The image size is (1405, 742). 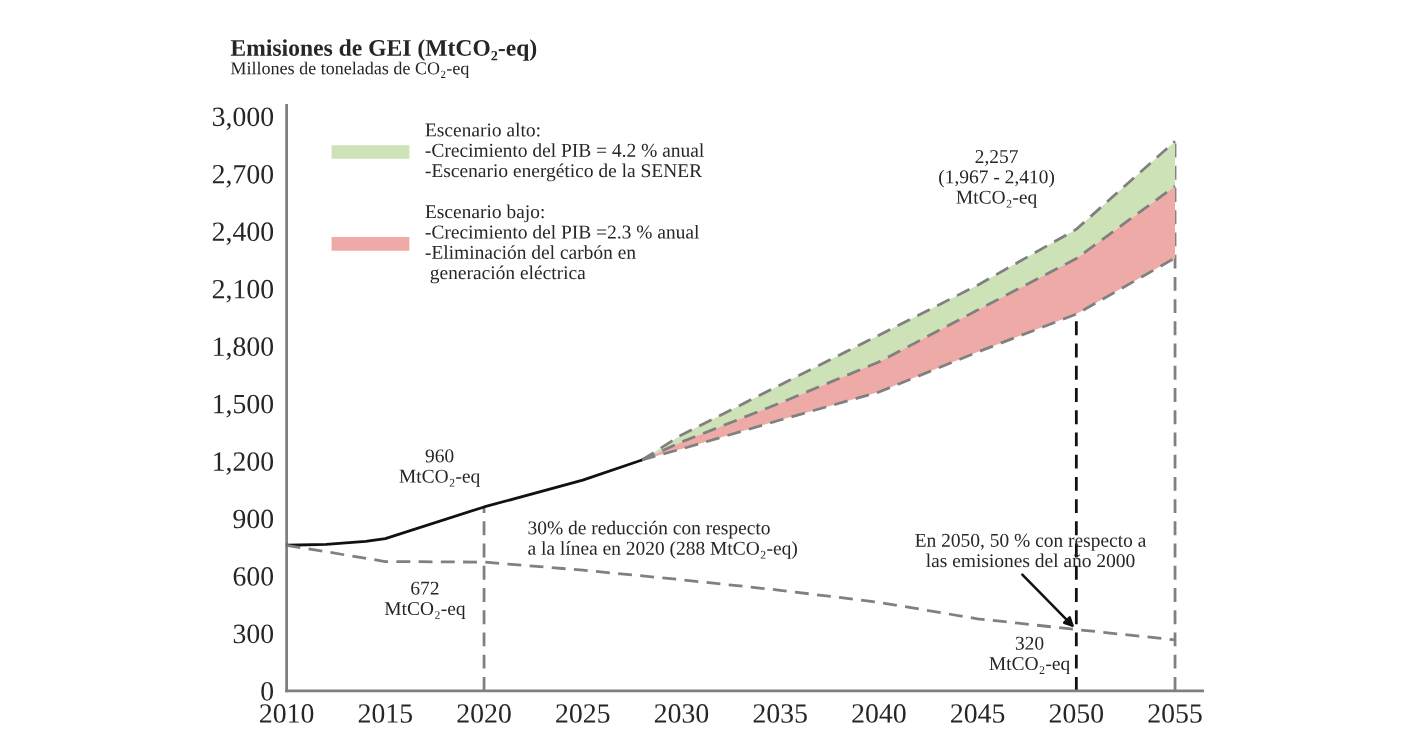 I want to click on legend-label: Escenario bajo: -Crecimiento del PIB =2.3 % anual -Eliminación del carbón en generación eléctrica, so click(x=562, y=244).